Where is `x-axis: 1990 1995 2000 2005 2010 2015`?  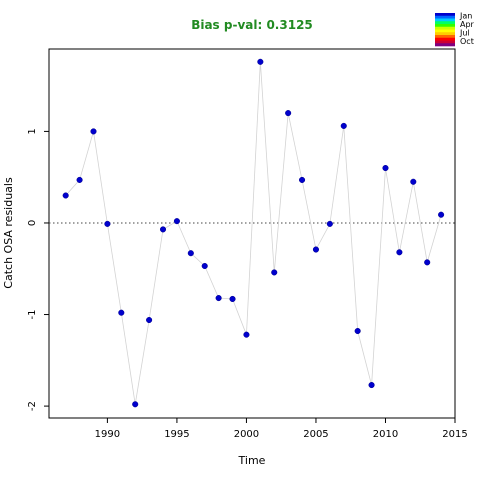
x-axis: 1990 1995 2000 2005 2010 2015 is located at coordinates (281, 429).